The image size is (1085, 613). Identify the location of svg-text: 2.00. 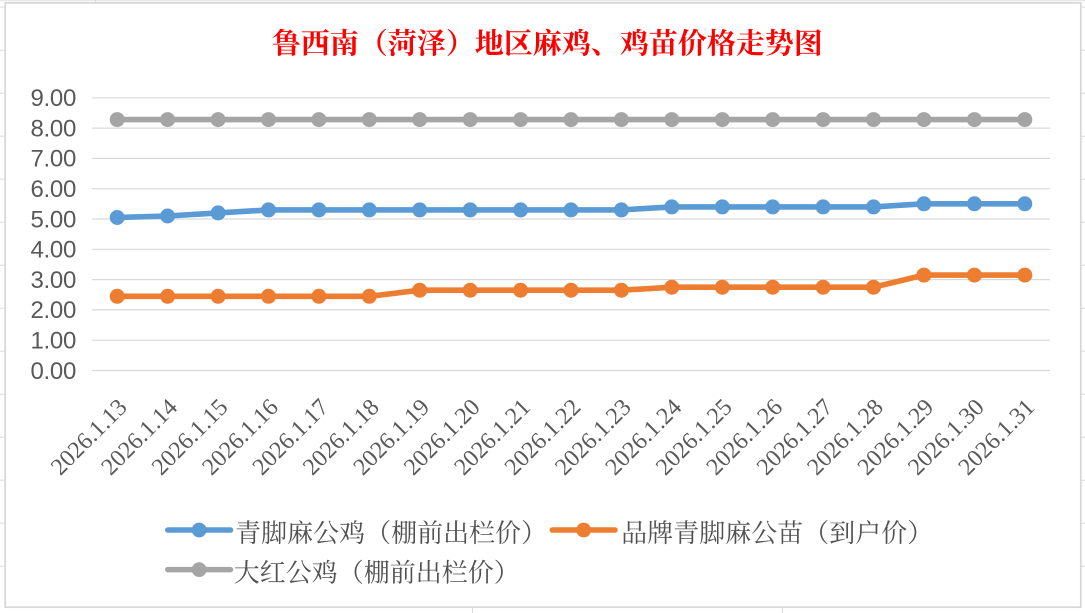
(53, 310).